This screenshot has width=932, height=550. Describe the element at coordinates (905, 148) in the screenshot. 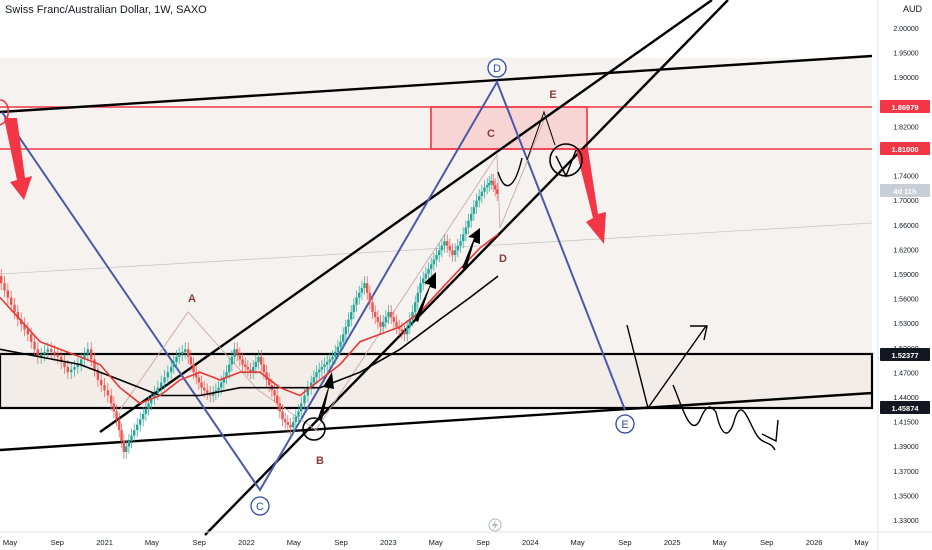

I see `price-label-badge: 1.81000` at that location.